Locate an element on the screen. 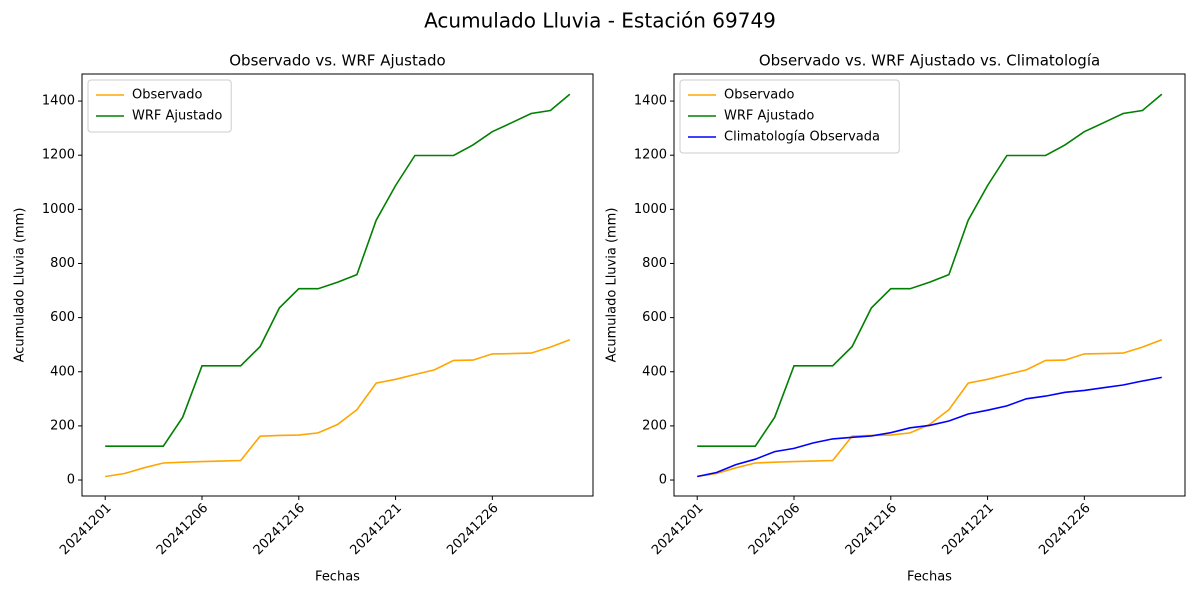 The width and height of the screenshot is (1200, 604). figure-title: Acumulado Lluvia - Estación 69749 is located at coordinates (600, 21).